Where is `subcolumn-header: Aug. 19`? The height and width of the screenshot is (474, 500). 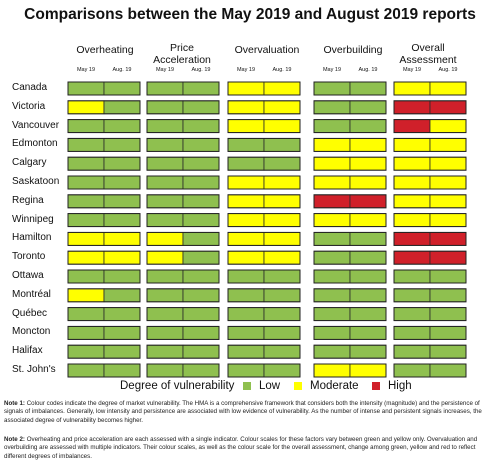
subcolumn-header: Aug. 19 is located at coordinates (282, 70).